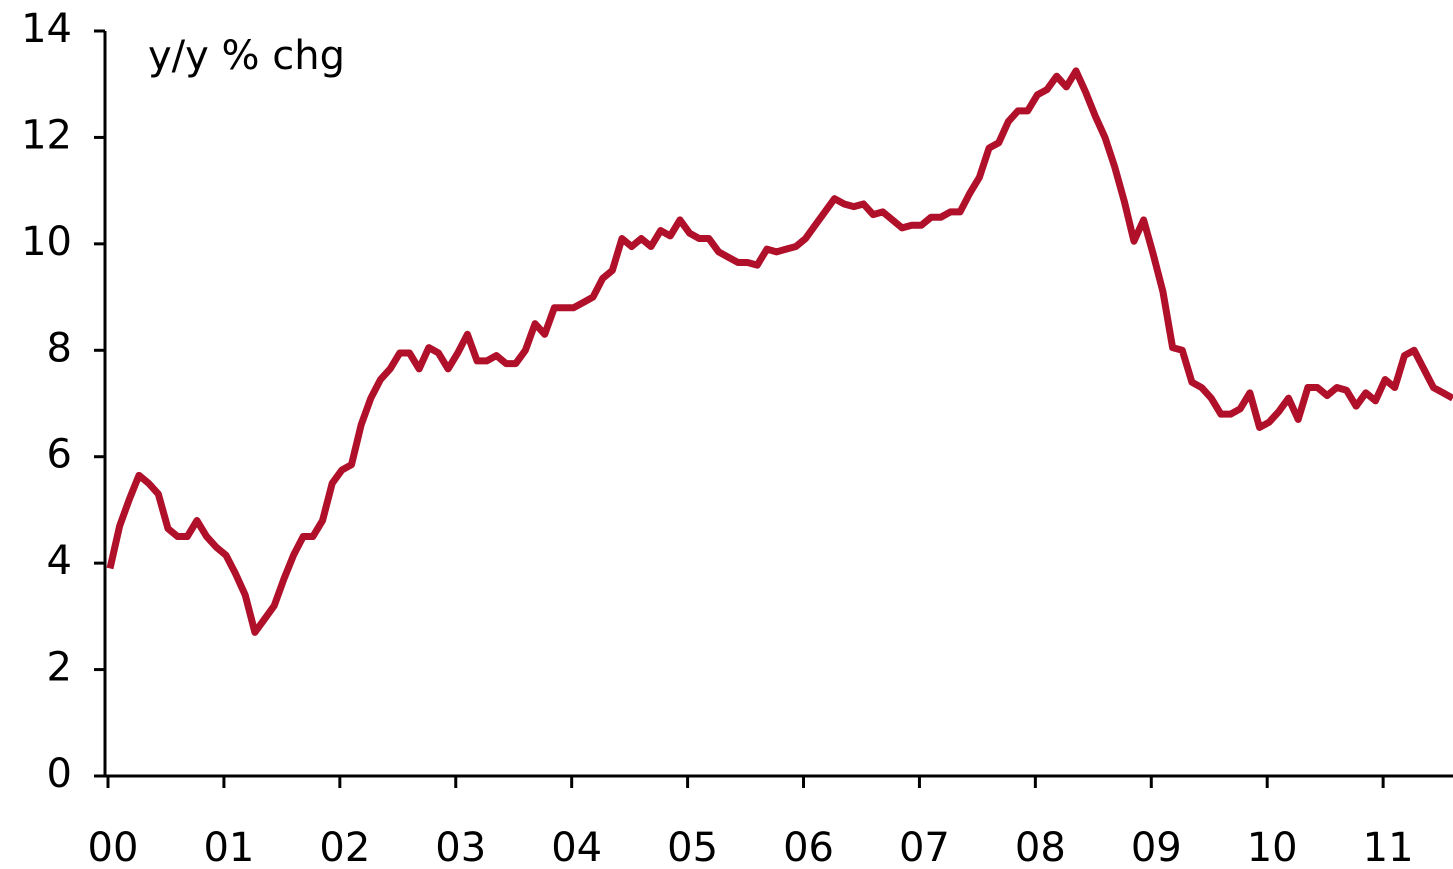  Describe the element at coordinates (576, 847) in the screenshot. I see `x-tick-label: 04` at that location.